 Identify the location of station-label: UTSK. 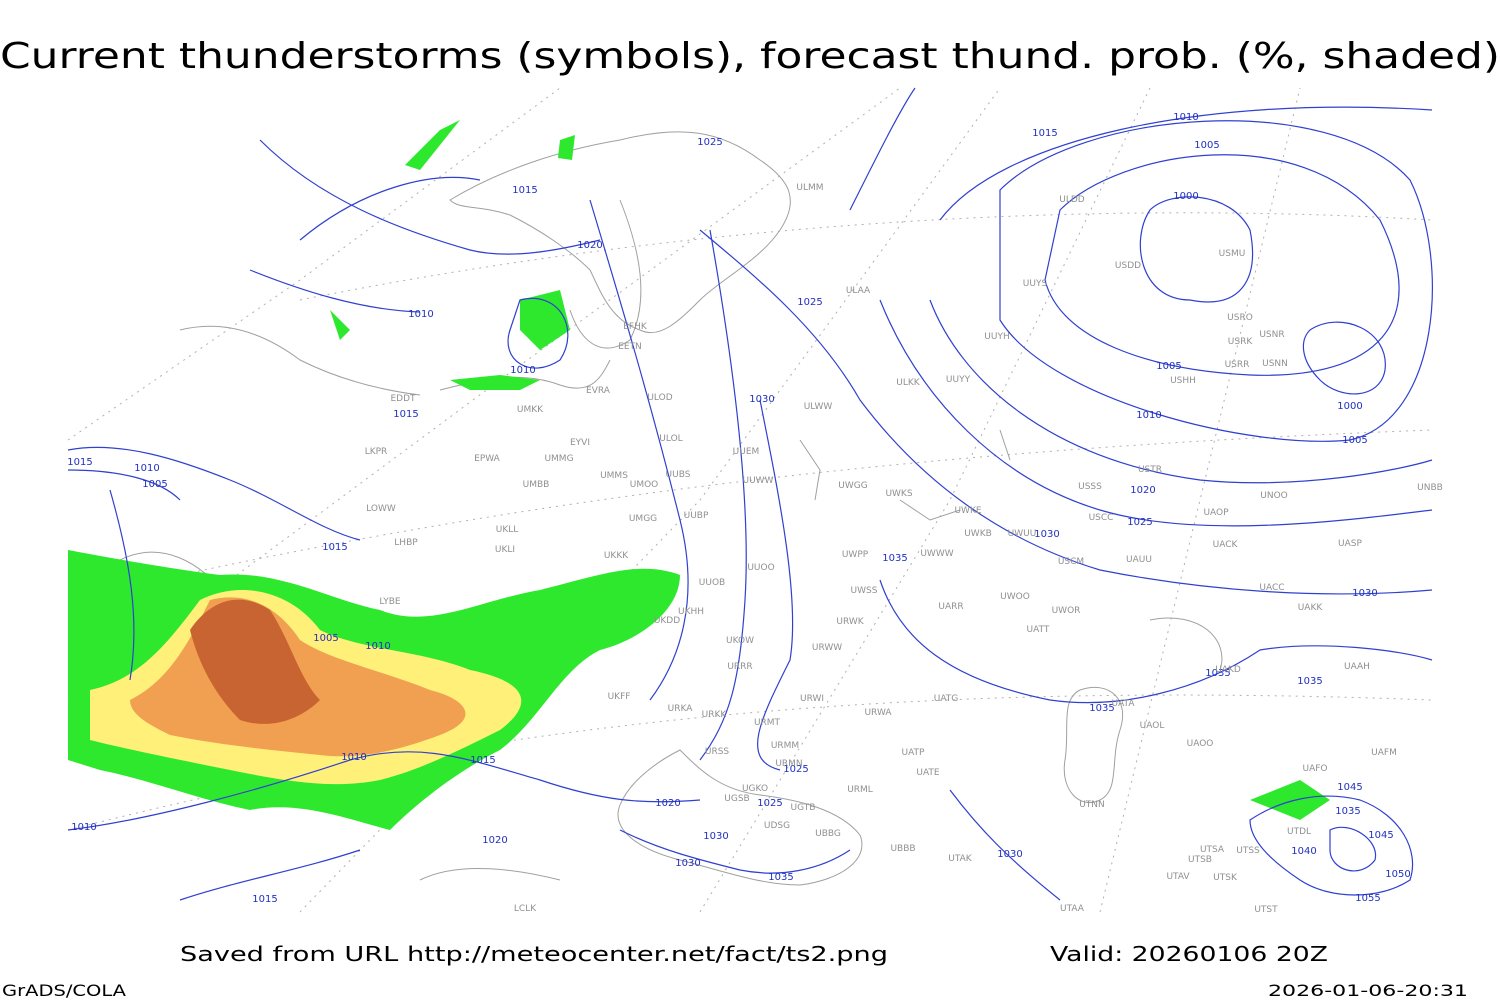
(1225, 878).